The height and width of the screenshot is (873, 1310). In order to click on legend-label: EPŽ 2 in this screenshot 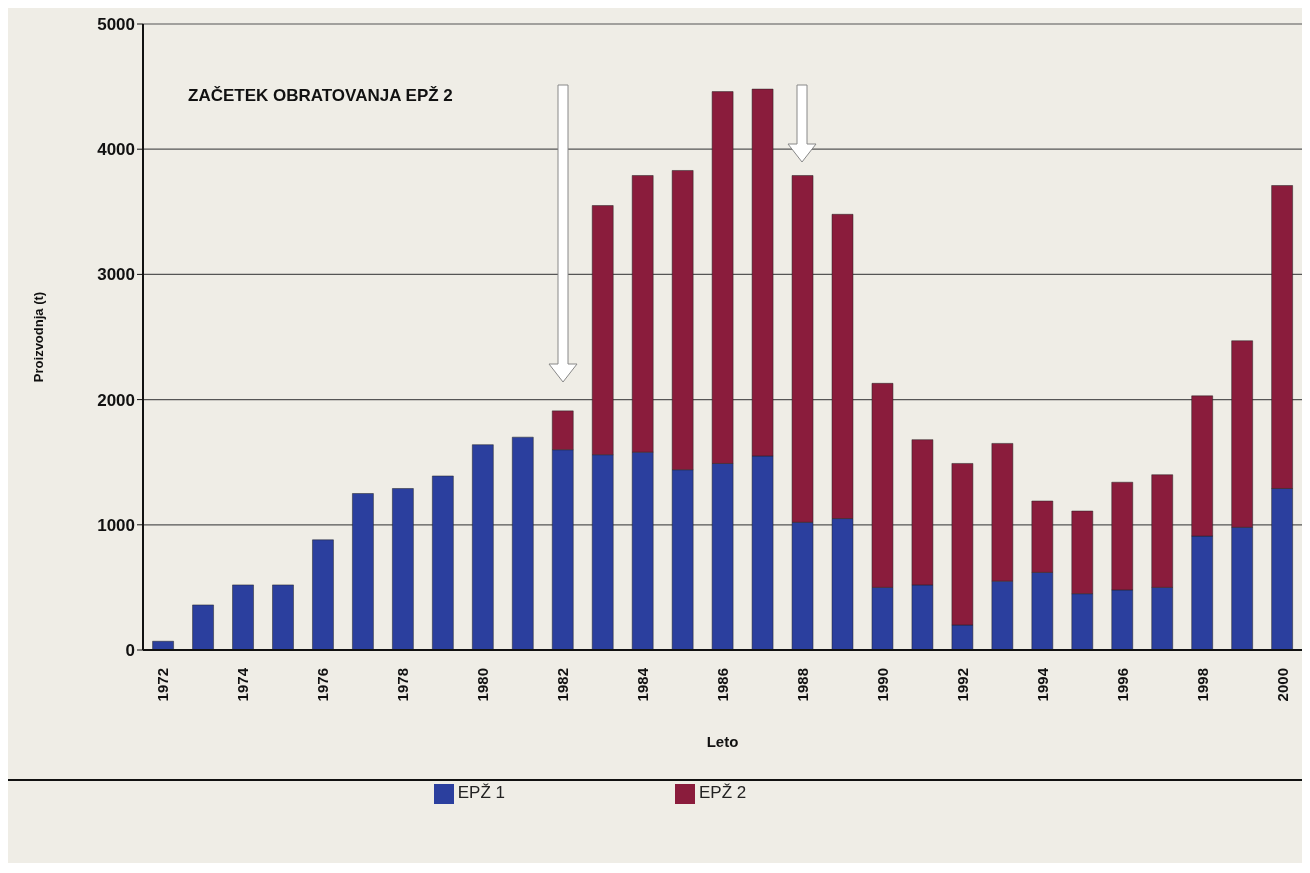, I will do `click(723, 792)`.